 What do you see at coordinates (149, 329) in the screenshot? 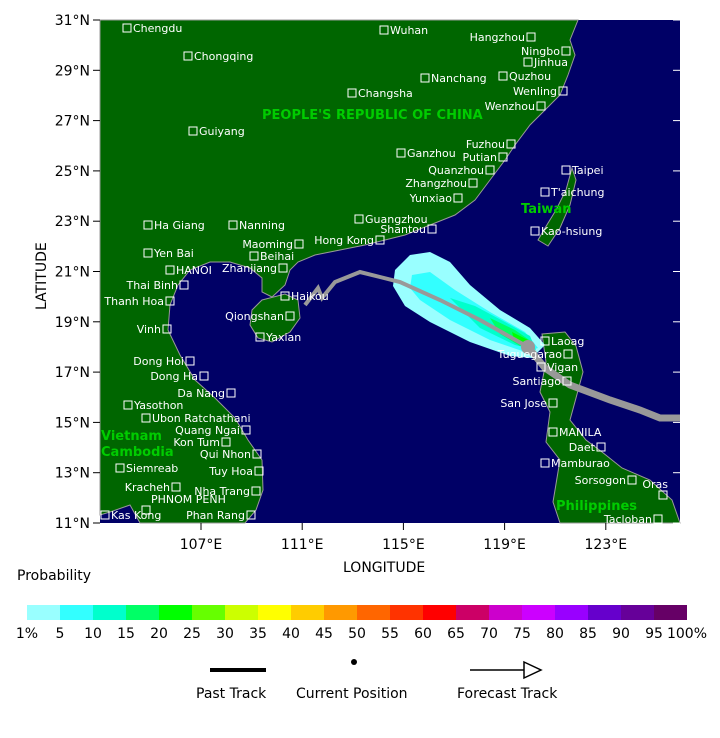
I see `city-name: Vinh` at bounding box center [149, 329].